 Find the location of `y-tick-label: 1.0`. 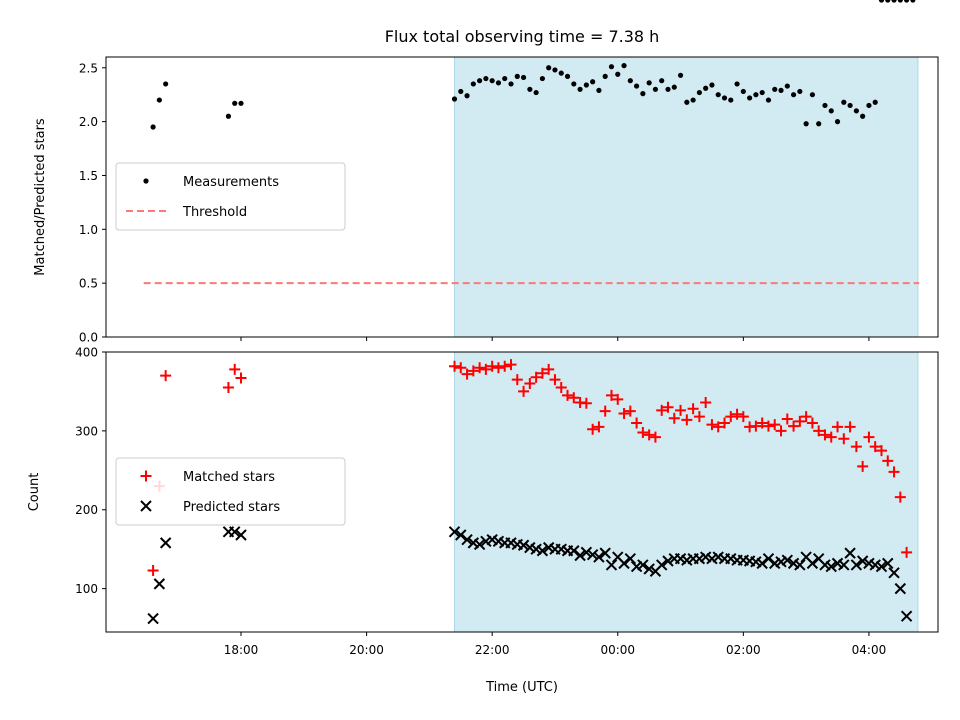

y-tick-label: 1.0 is located at coordinates (88, 230).